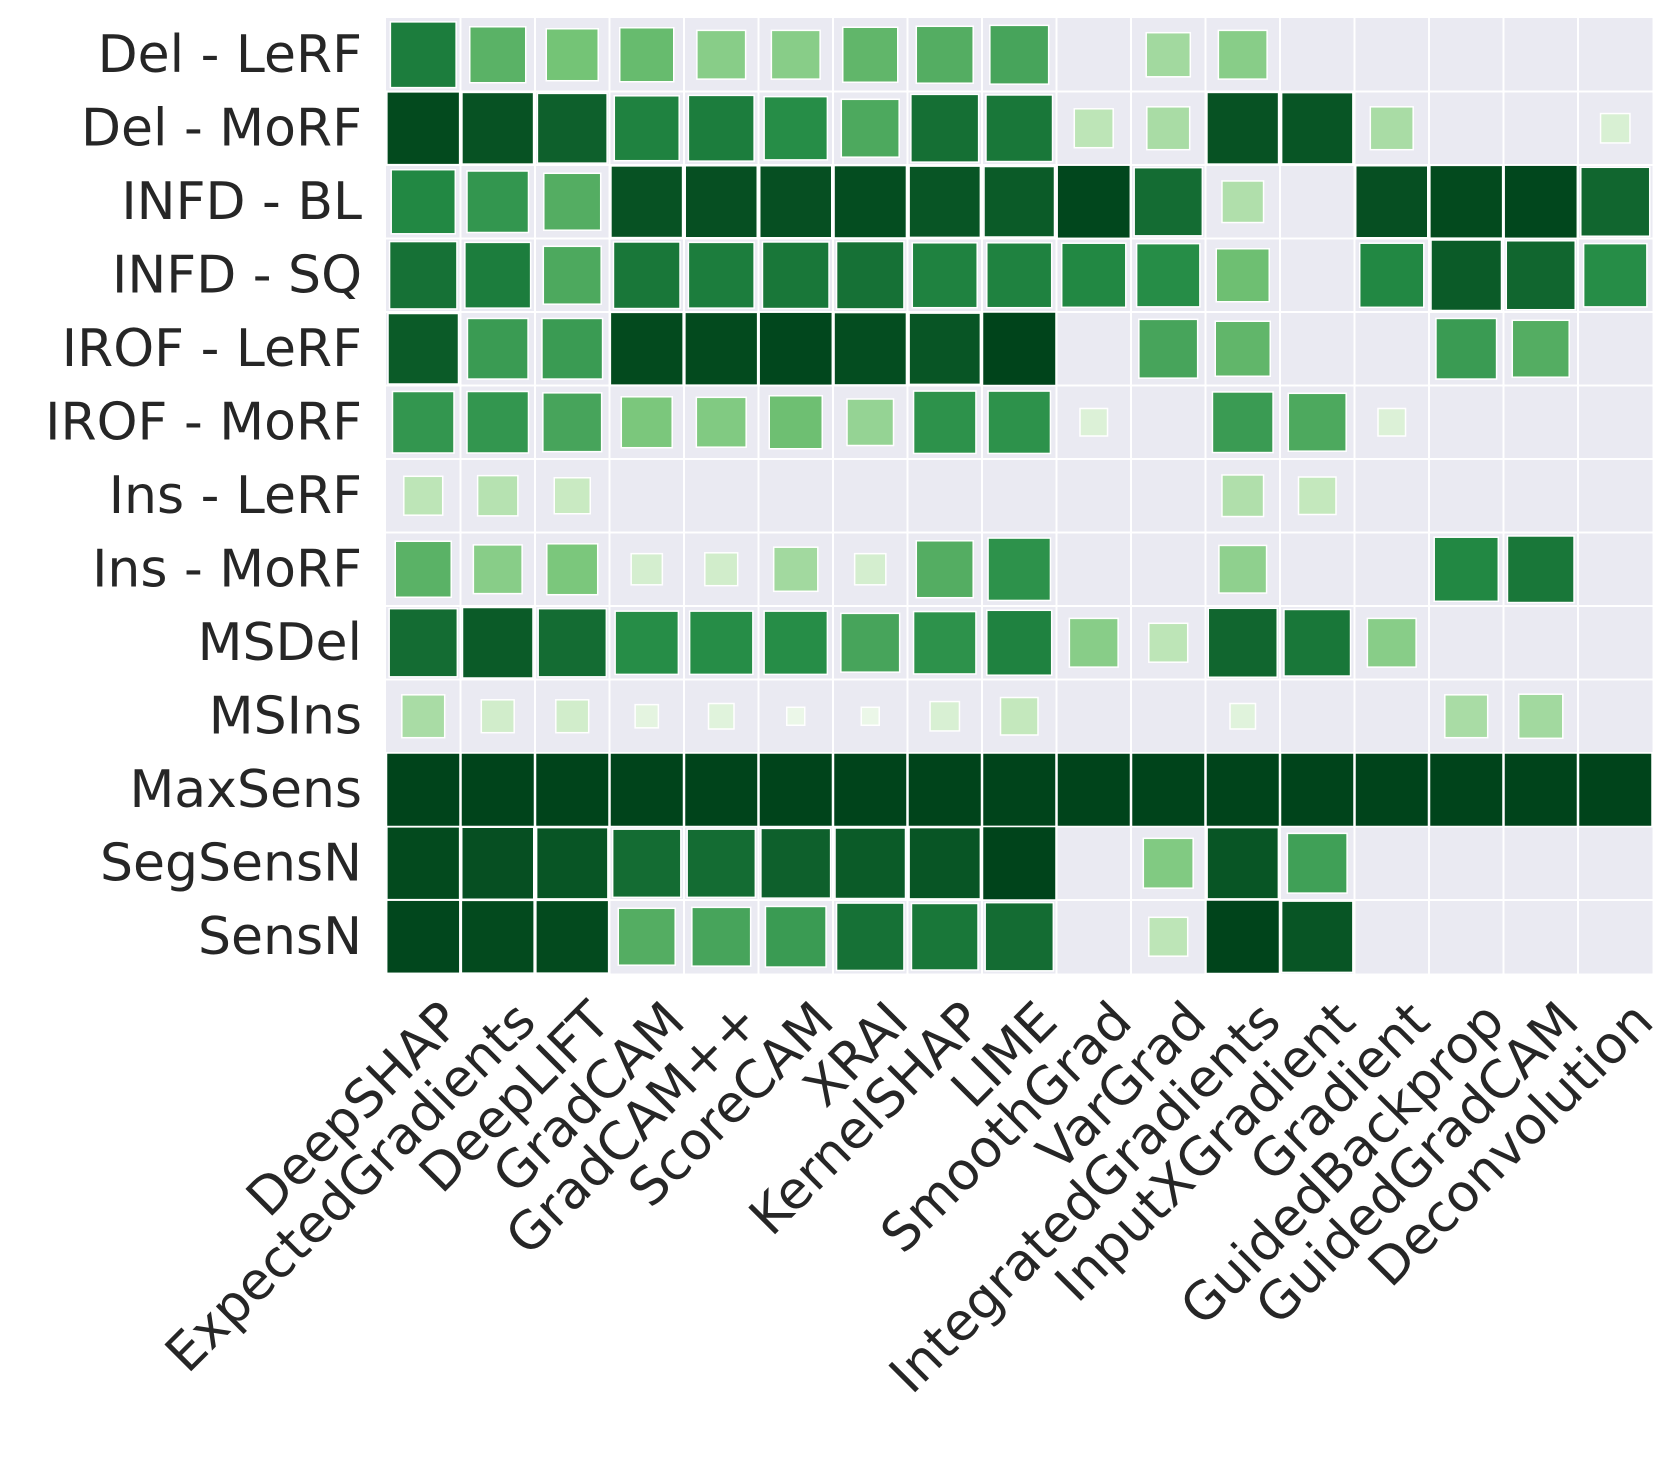 The height and width of the screenshot is (1462, 1661). Describe the element at coordinates (241, 202) in the screenshot. I see `row-label: INFD - BL` at that location.